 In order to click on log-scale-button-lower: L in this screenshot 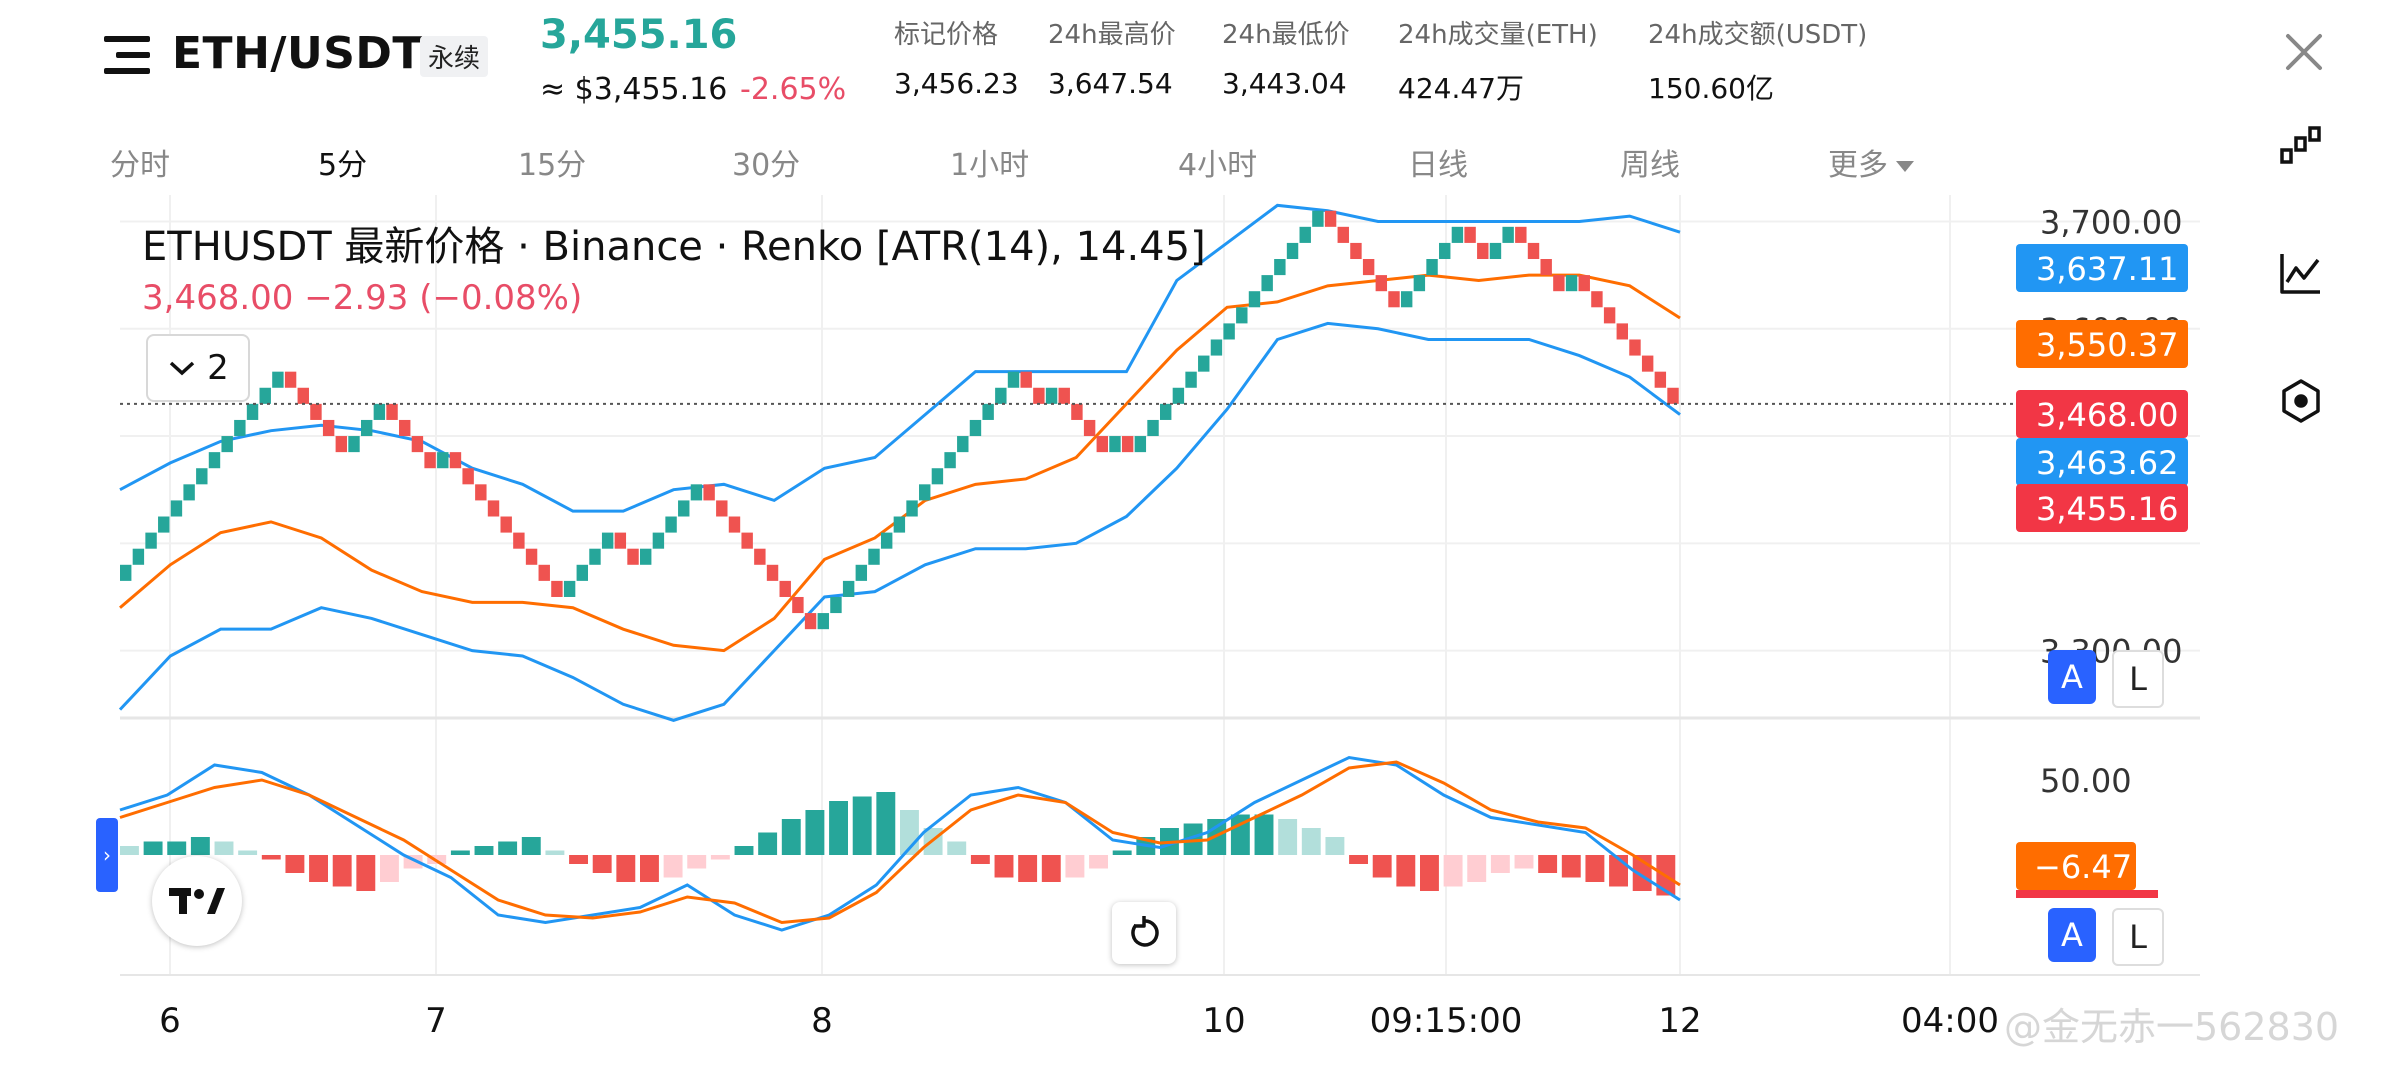, I will do `click(2138, 937)`.